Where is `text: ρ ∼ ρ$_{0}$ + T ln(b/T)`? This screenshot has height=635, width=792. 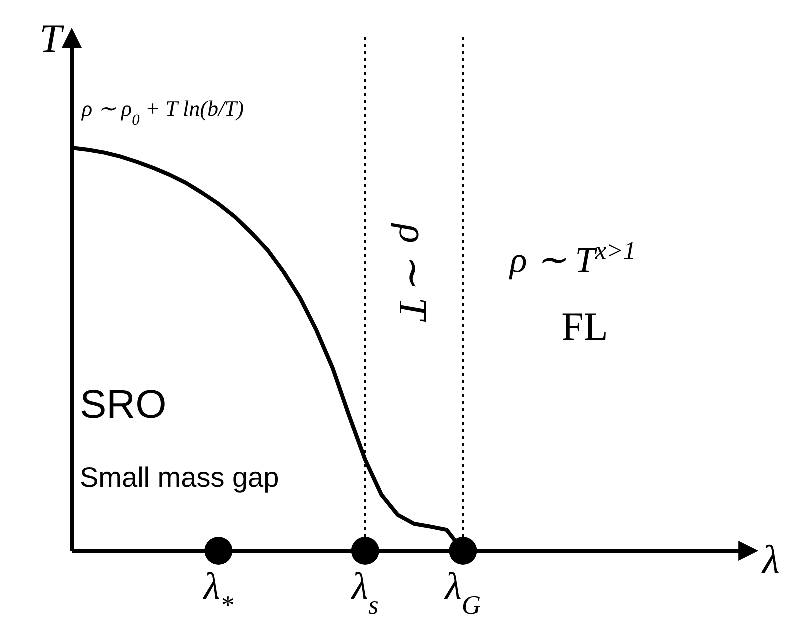
text: ρ ∼ ρ$_{0}$ + T ln(b/T) is located at coordinates (162, 112).